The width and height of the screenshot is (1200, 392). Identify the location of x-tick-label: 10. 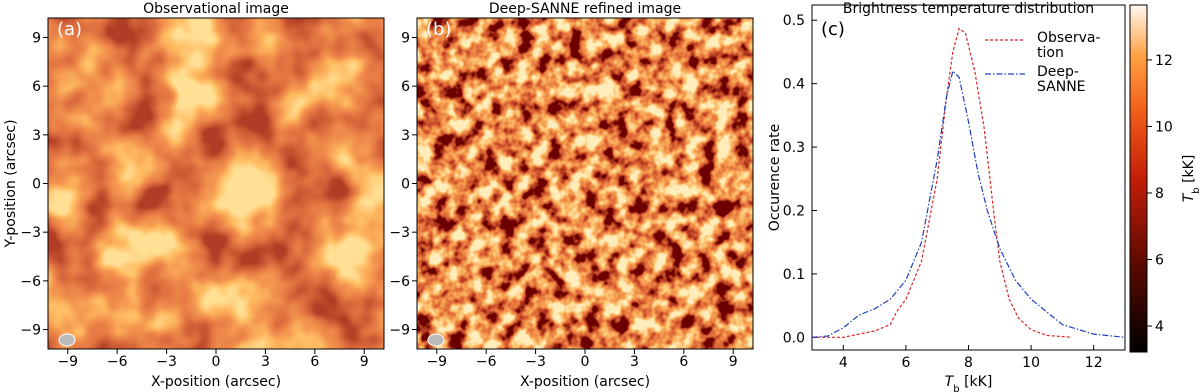
(1031, 363).